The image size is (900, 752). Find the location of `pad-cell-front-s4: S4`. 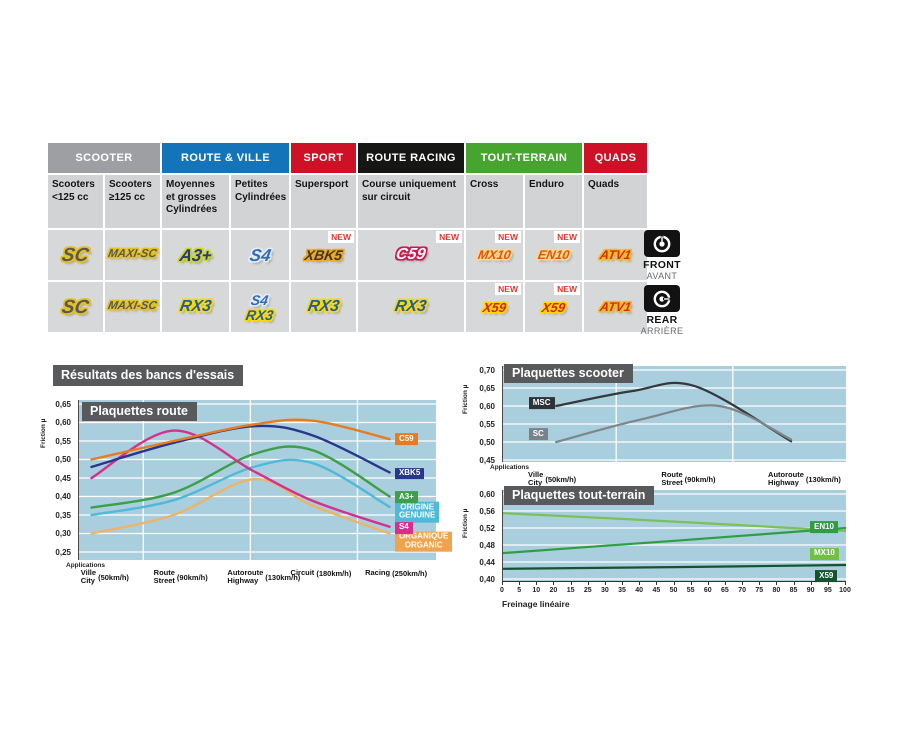

pad-cell-front-s4: S4 is located at coordinates (260, 255).